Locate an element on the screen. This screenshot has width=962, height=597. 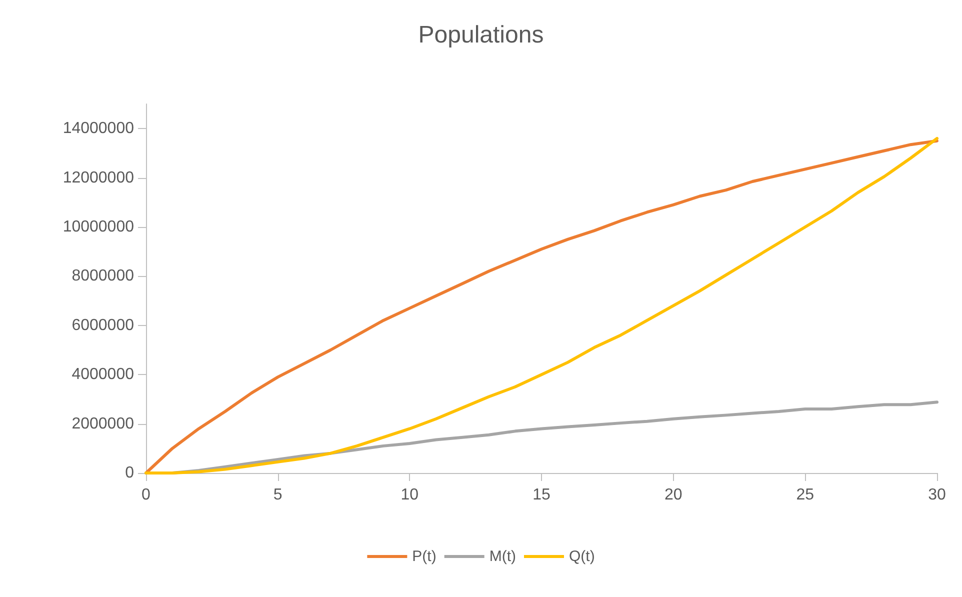
y-tick-label: 10000000 is located at coordinates (98, 227).